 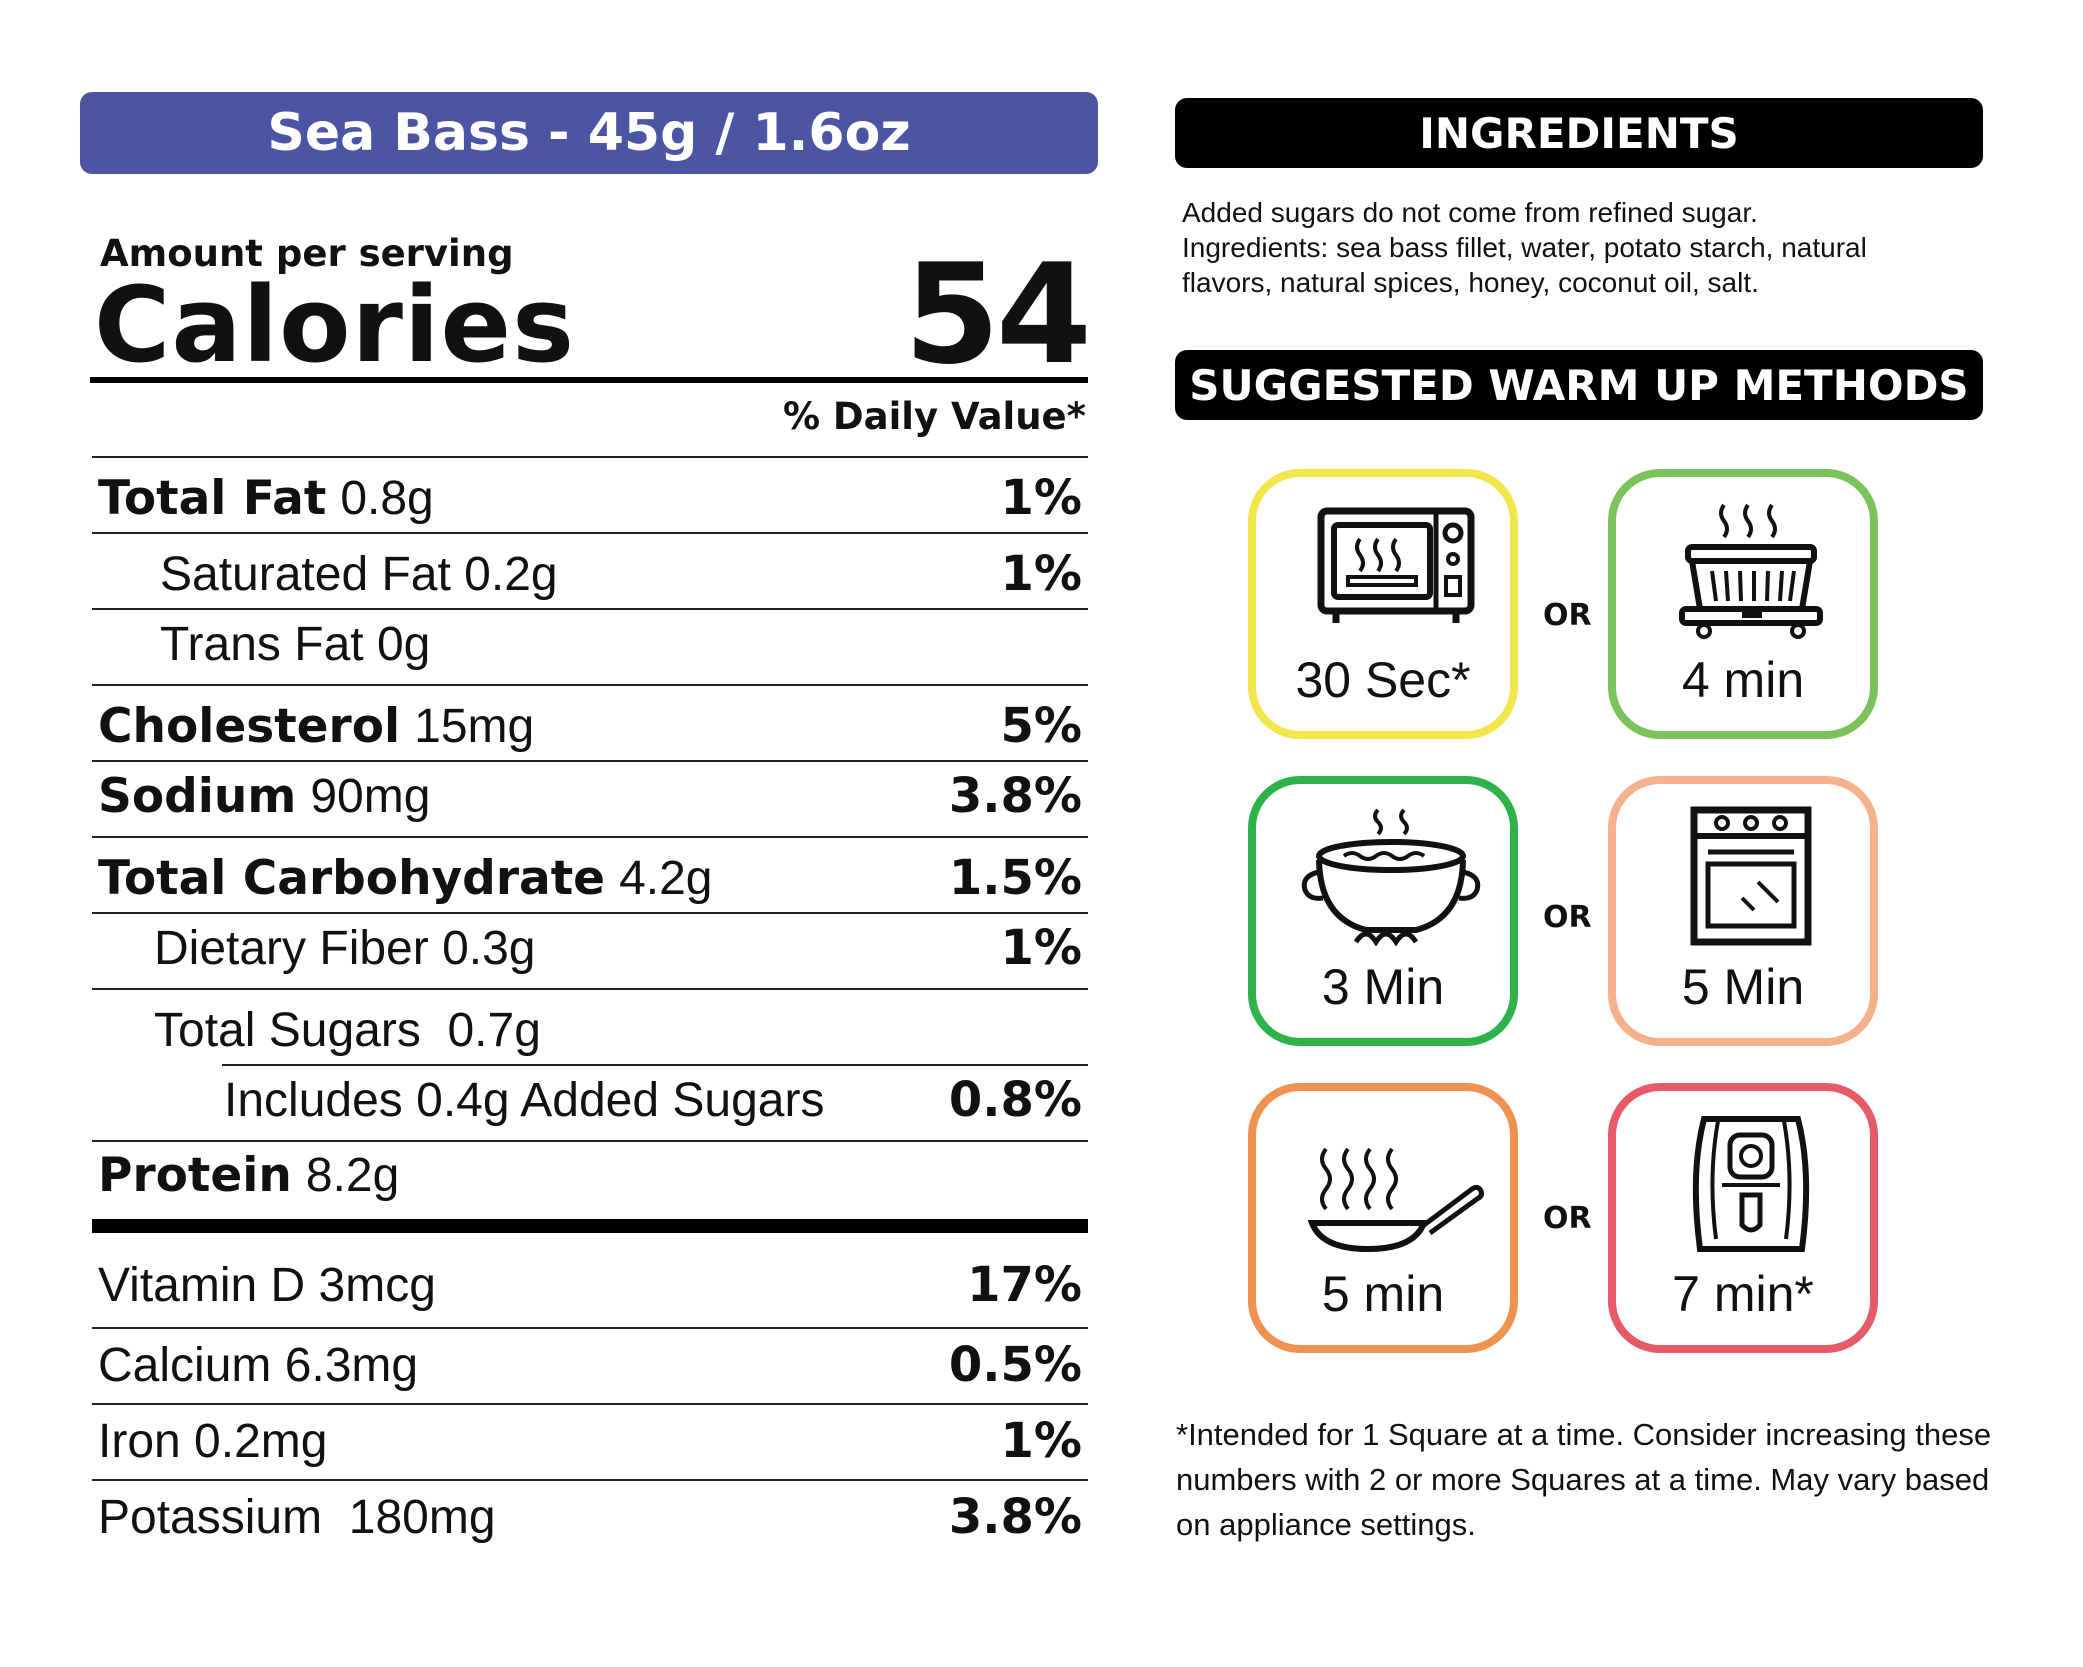 I want to click on nutrient-amount: 4.2g, so click(x=666, y=878).